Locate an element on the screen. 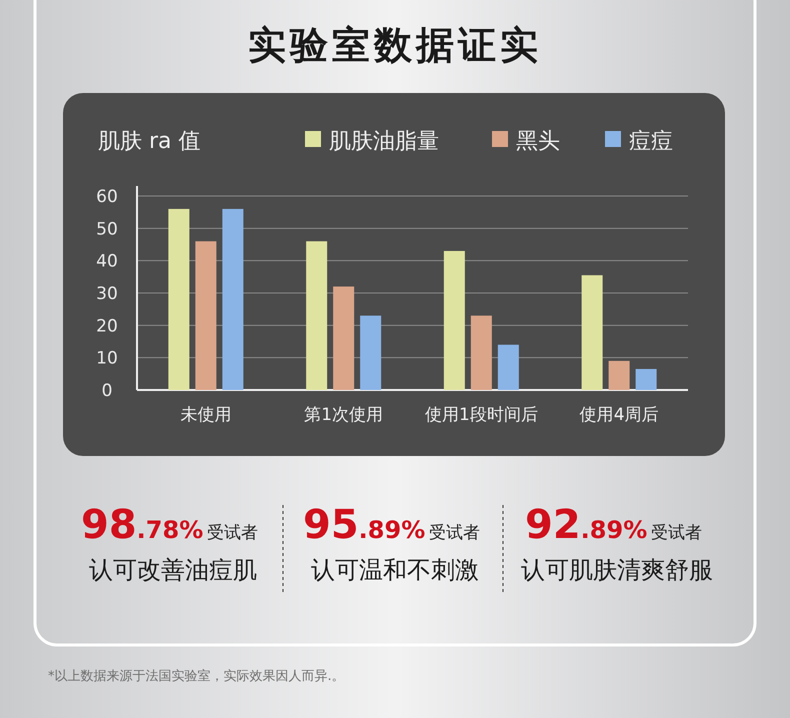  y-axis-title: 肌肤 ra 值 is located at coordinates (149, 141).